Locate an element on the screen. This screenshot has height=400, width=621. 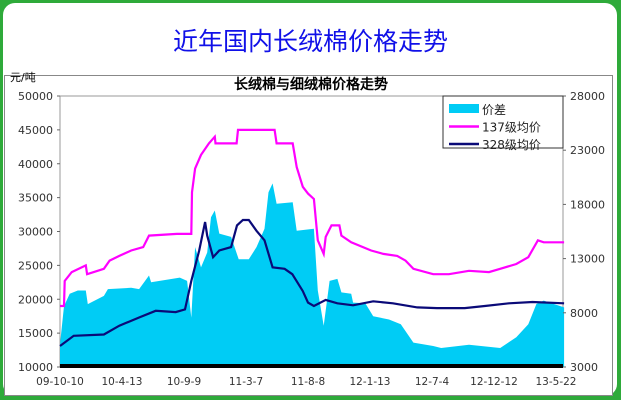
y-left-tick-label: 15000 is located at coordinates (35, 333).